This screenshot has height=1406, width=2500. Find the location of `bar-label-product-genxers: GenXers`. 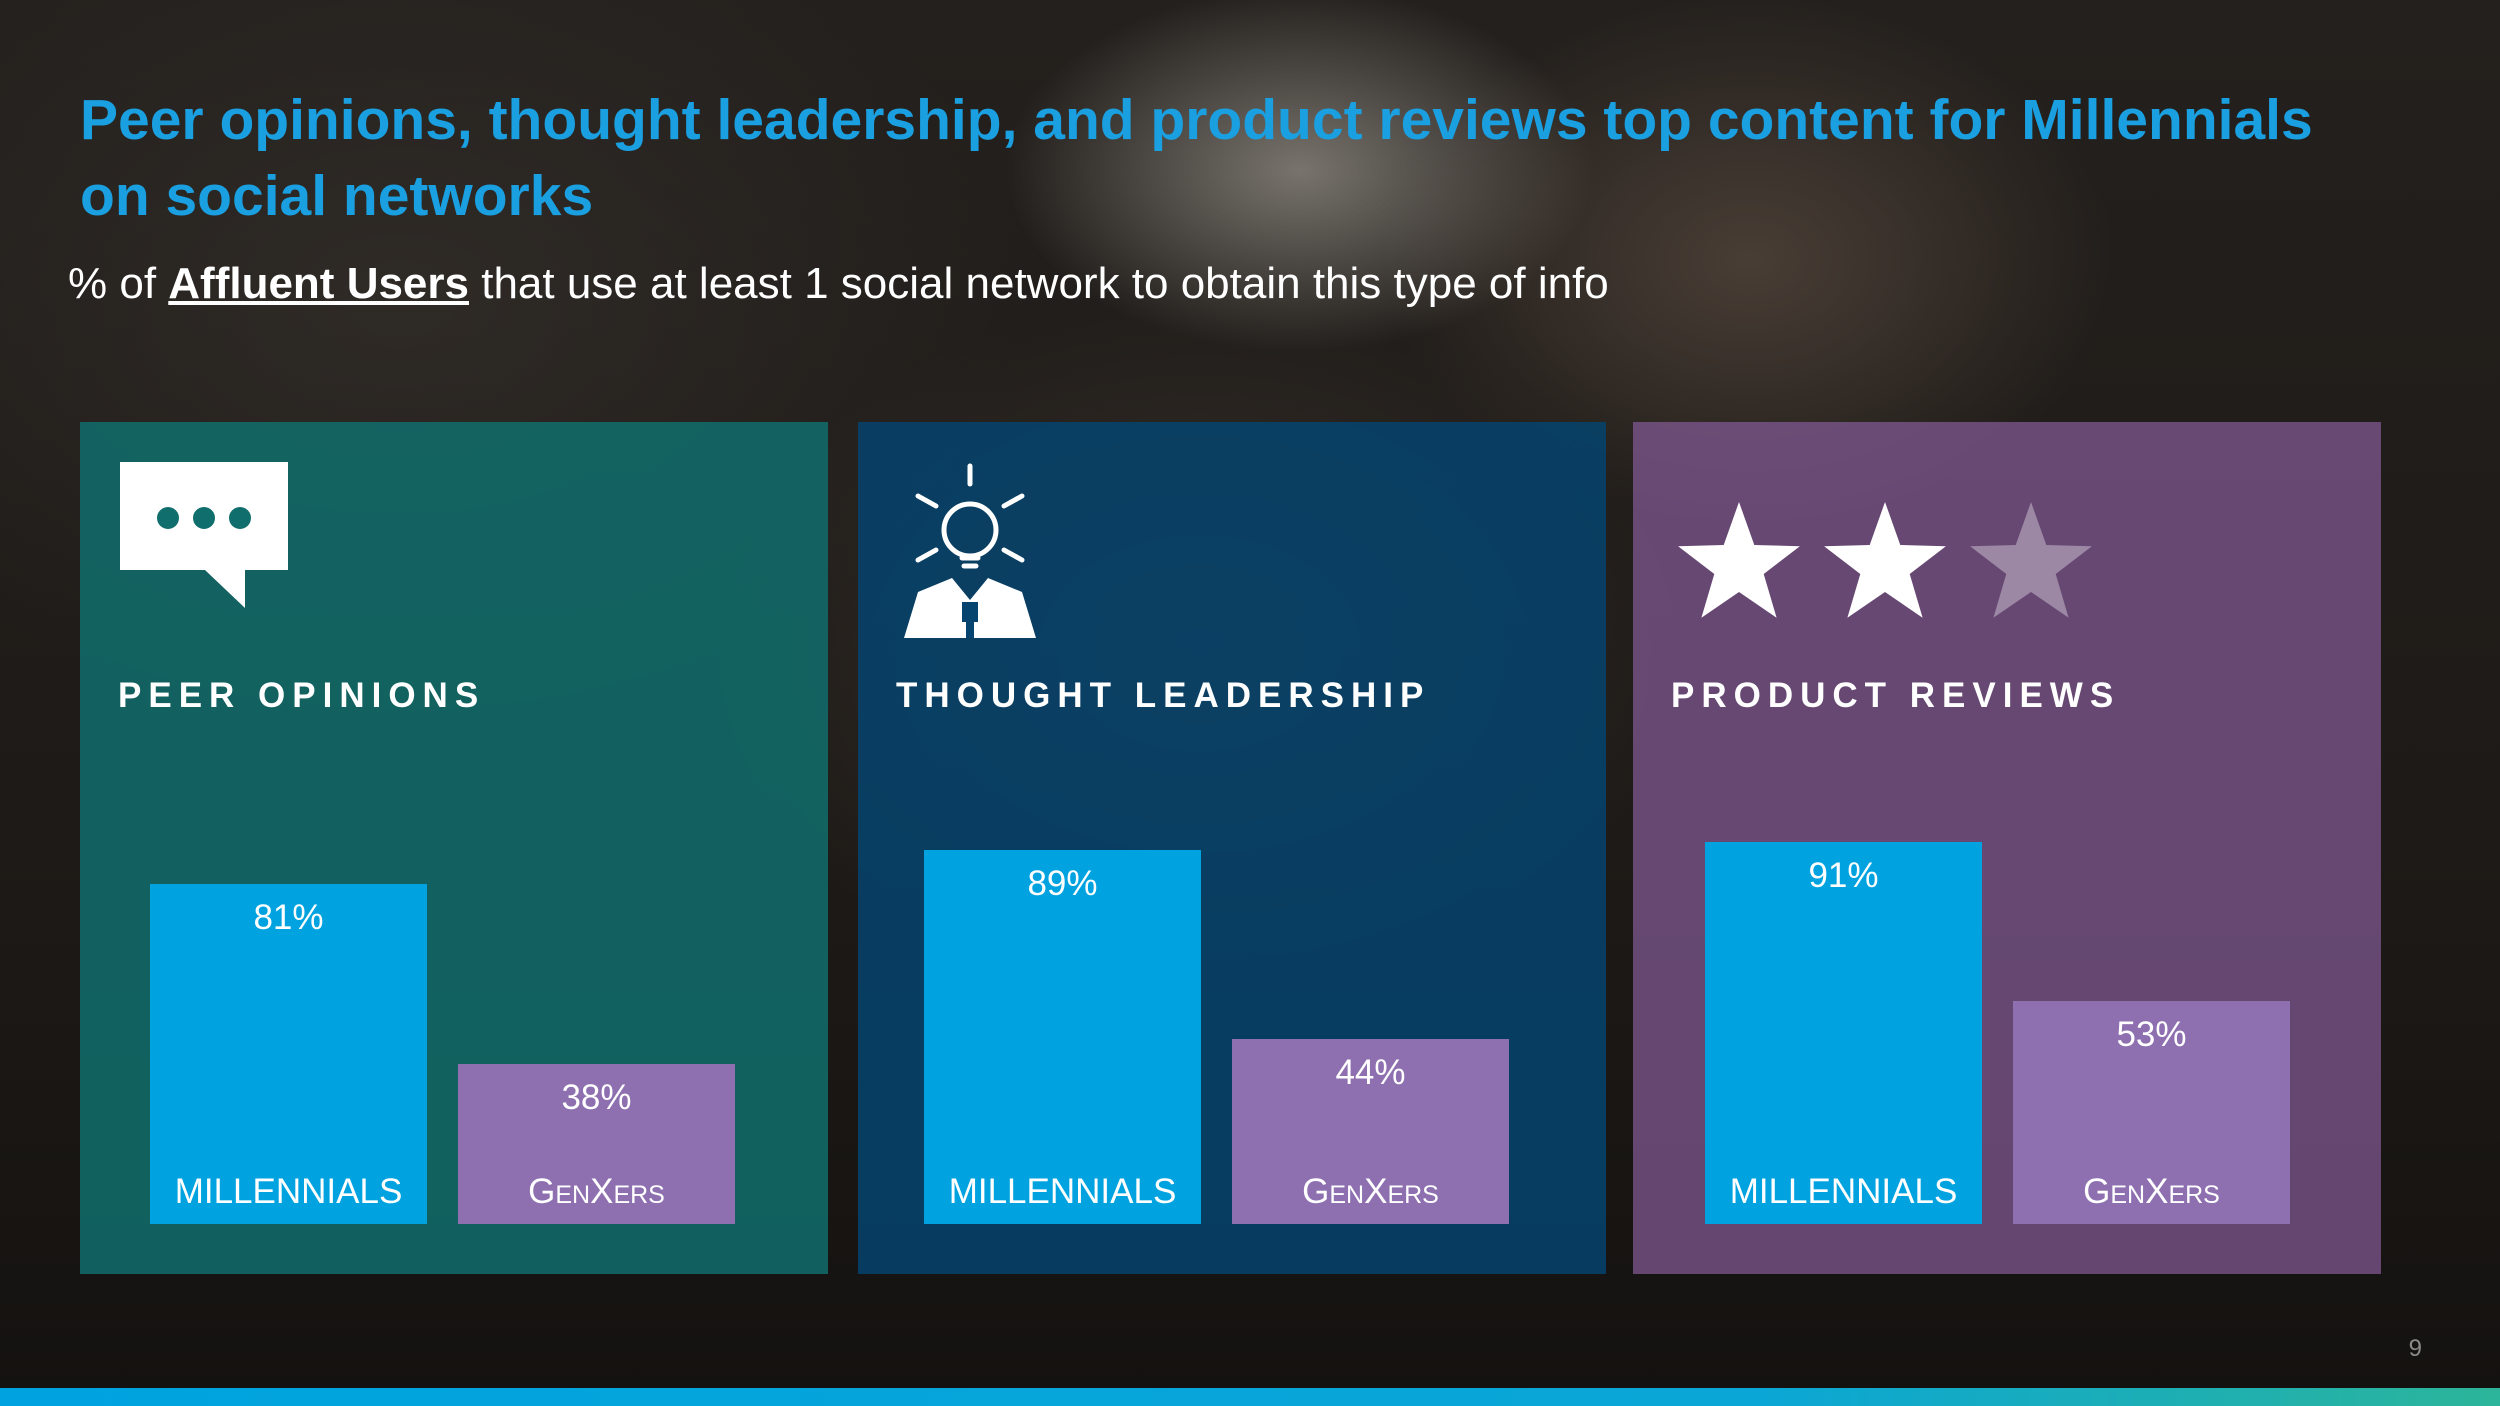

bar-label-product-genxers: GenXers is located at coordinates (2151, 1192).